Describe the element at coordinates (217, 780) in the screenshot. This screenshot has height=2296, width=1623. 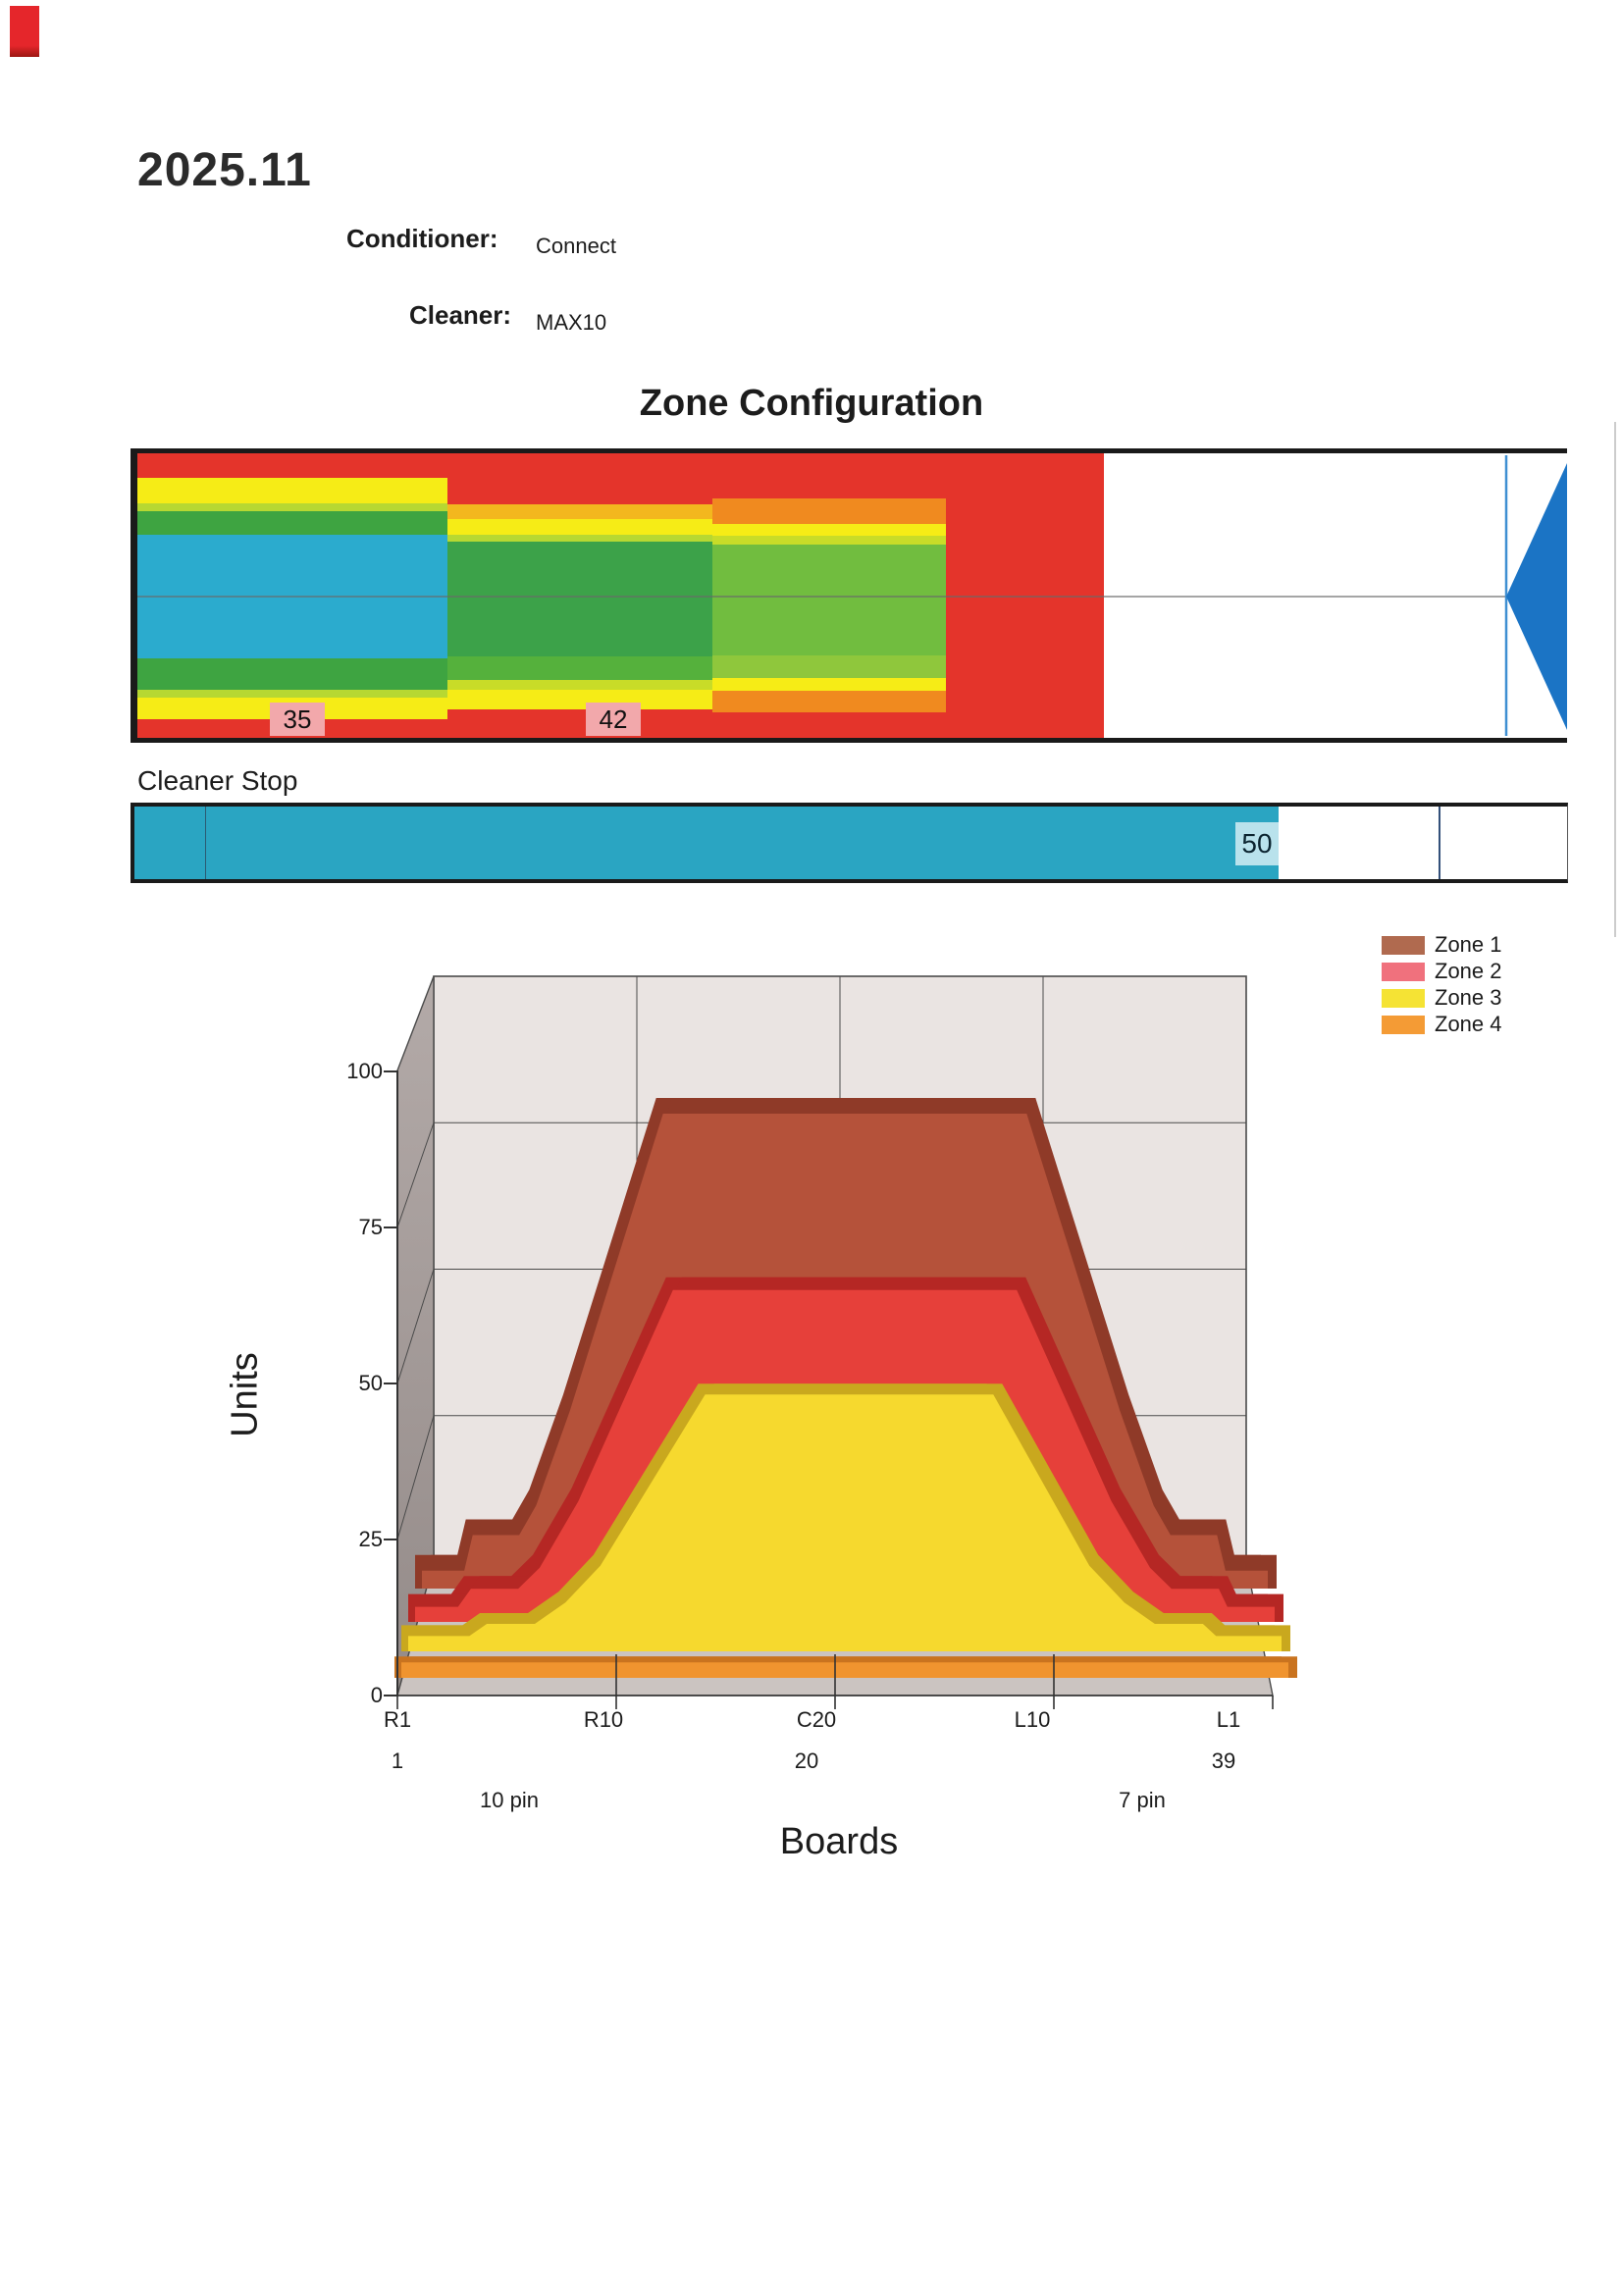
I see `cleaner-stop-label: Cleaner Stop` at that location.